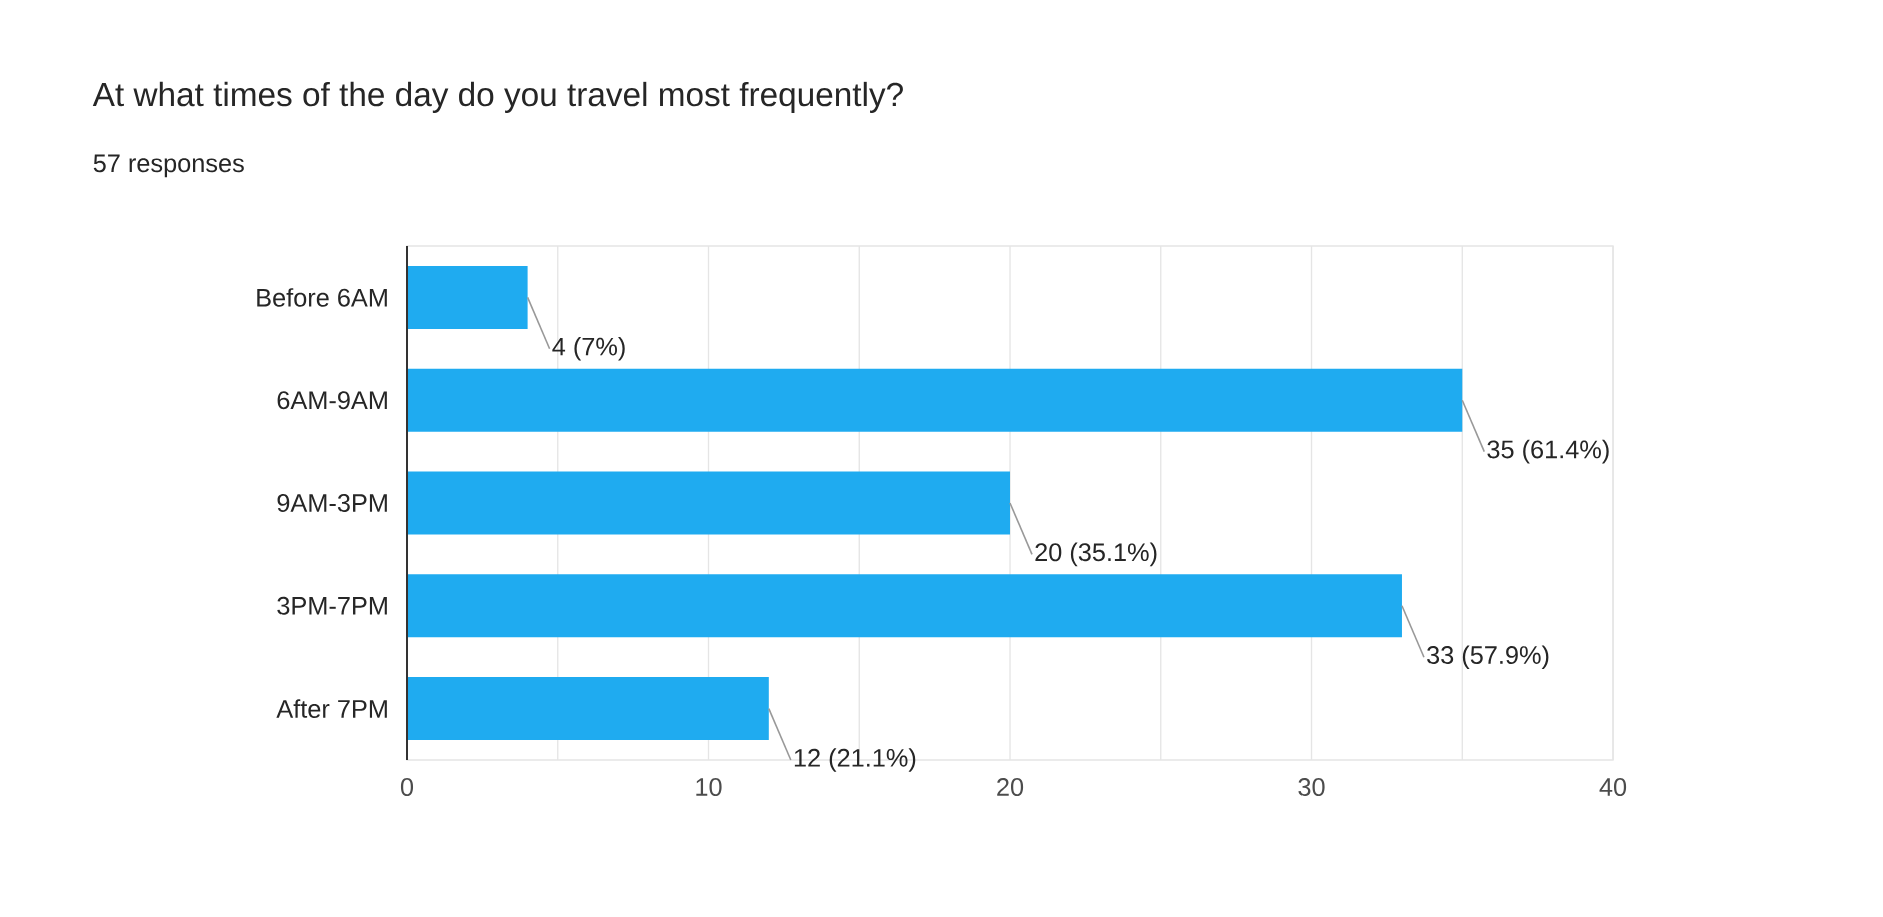  I want to click on y-tick-label: 9AM-3PM, so click(332, 503).